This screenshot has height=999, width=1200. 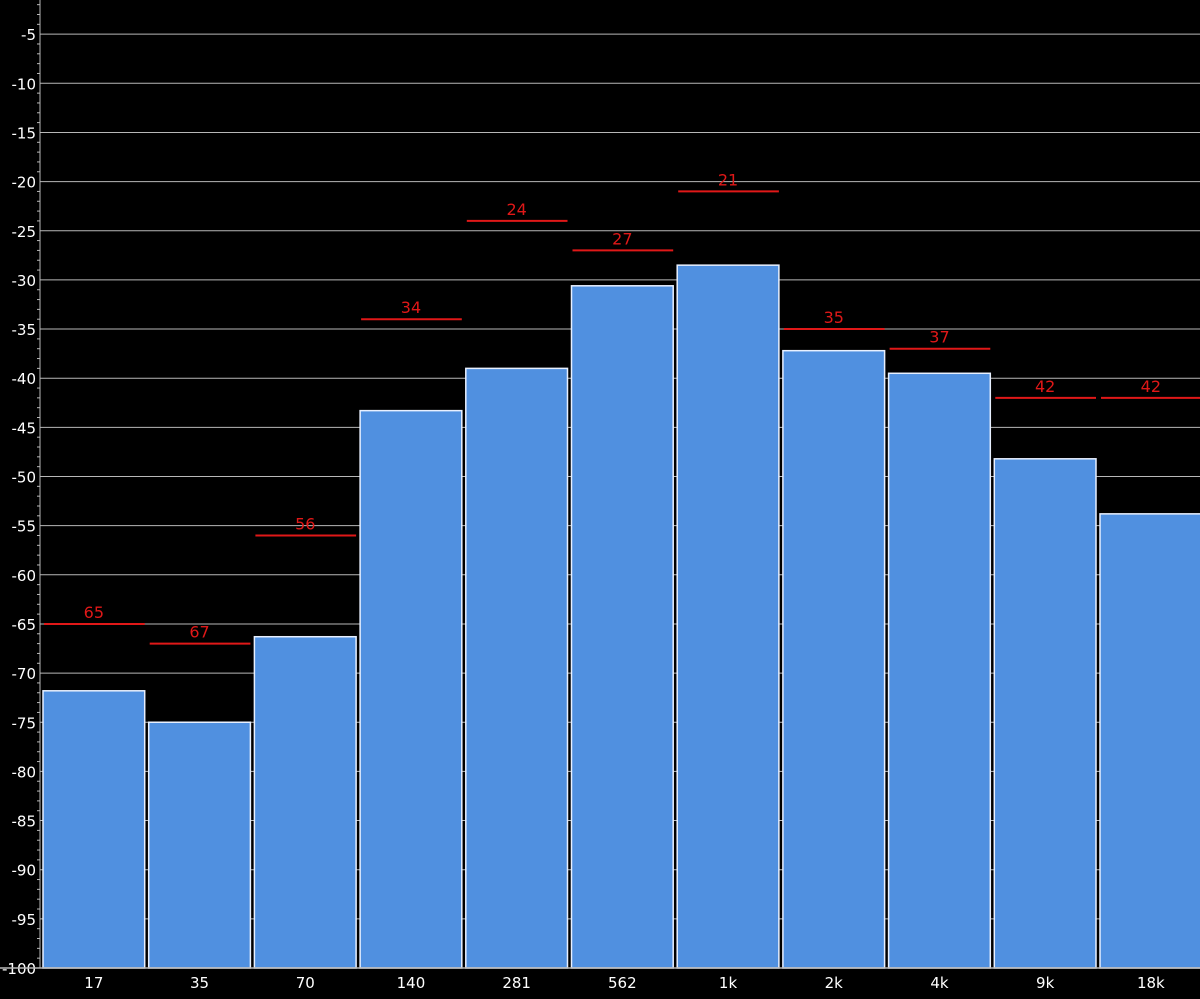 I want to click on y-tick-label: -40, so click(x=24, y=379).